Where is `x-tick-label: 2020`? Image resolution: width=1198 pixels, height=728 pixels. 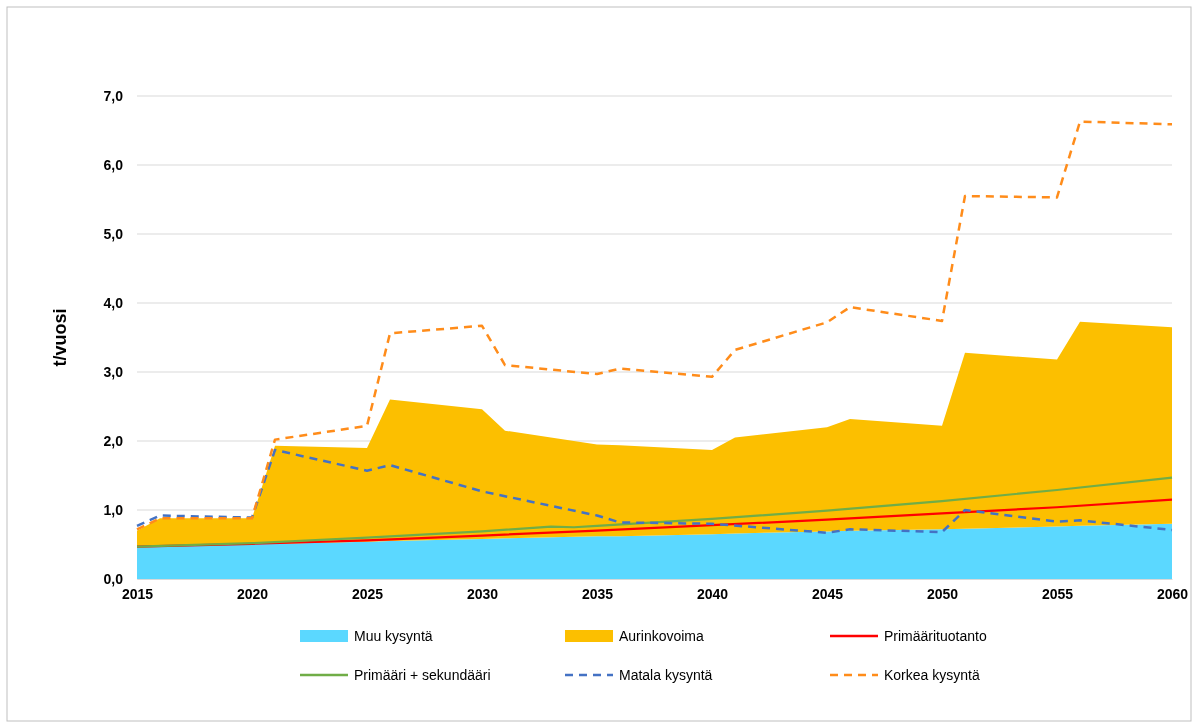
x-tick-label: 2020 is located at coordinates (252, 593).